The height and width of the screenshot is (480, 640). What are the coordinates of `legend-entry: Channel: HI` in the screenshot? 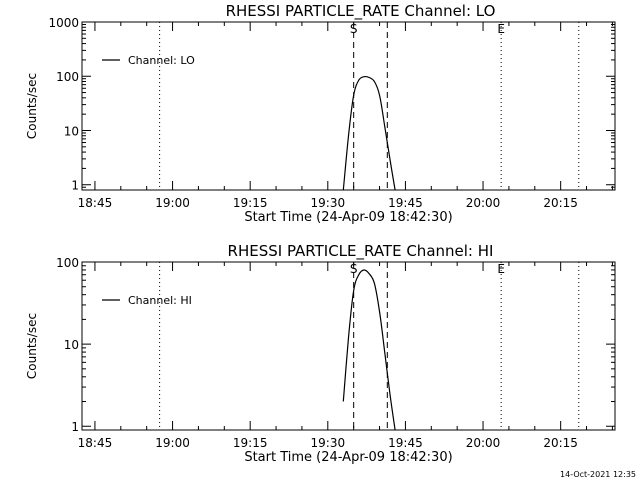 It's located at (160, 300).